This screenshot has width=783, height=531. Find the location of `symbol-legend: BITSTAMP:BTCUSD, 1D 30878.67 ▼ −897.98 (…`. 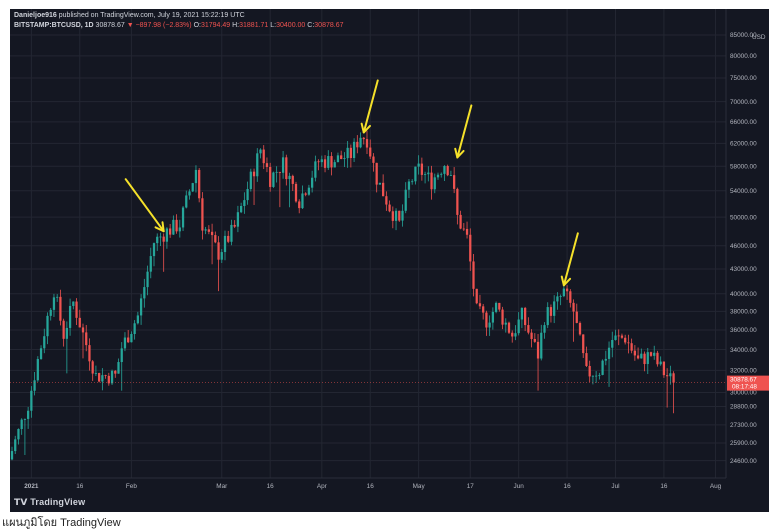

symbol-legend: BITSTAMP:BTCUSD, 1D 30878.67 ▼ −897.98 (… is located at coordinates (178, 25).